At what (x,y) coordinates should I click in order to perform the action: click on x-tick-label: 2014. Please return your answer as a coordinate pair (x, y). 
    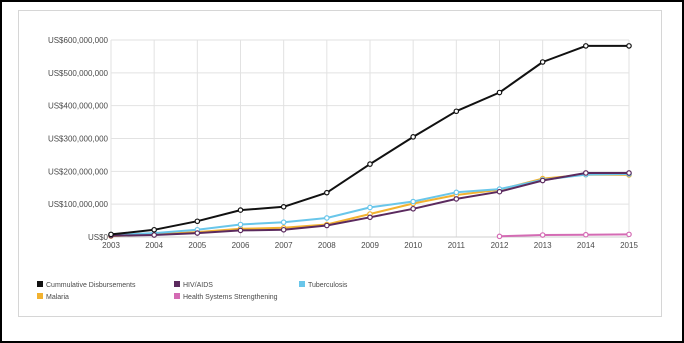
    Looking at the image, I should click on (586, 245).